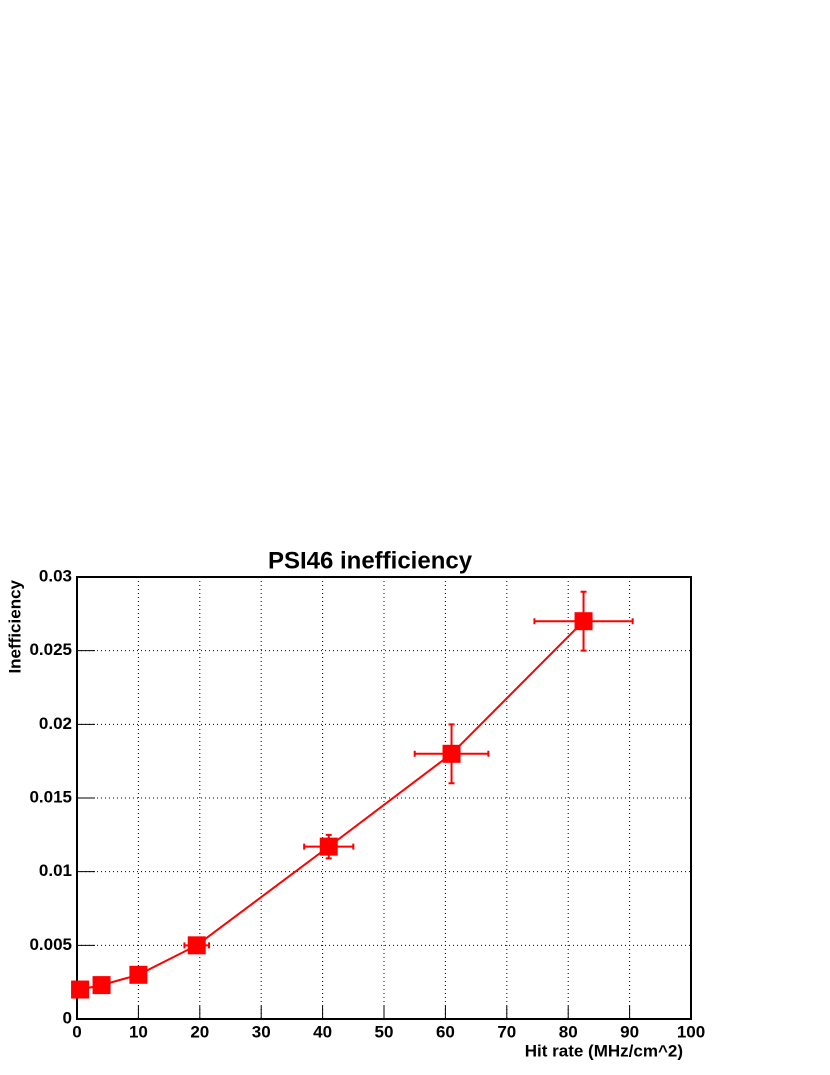  Describe the element at coordinates (67, 1017) in the screenshot. I see `y-tick-label: 0` at that location.